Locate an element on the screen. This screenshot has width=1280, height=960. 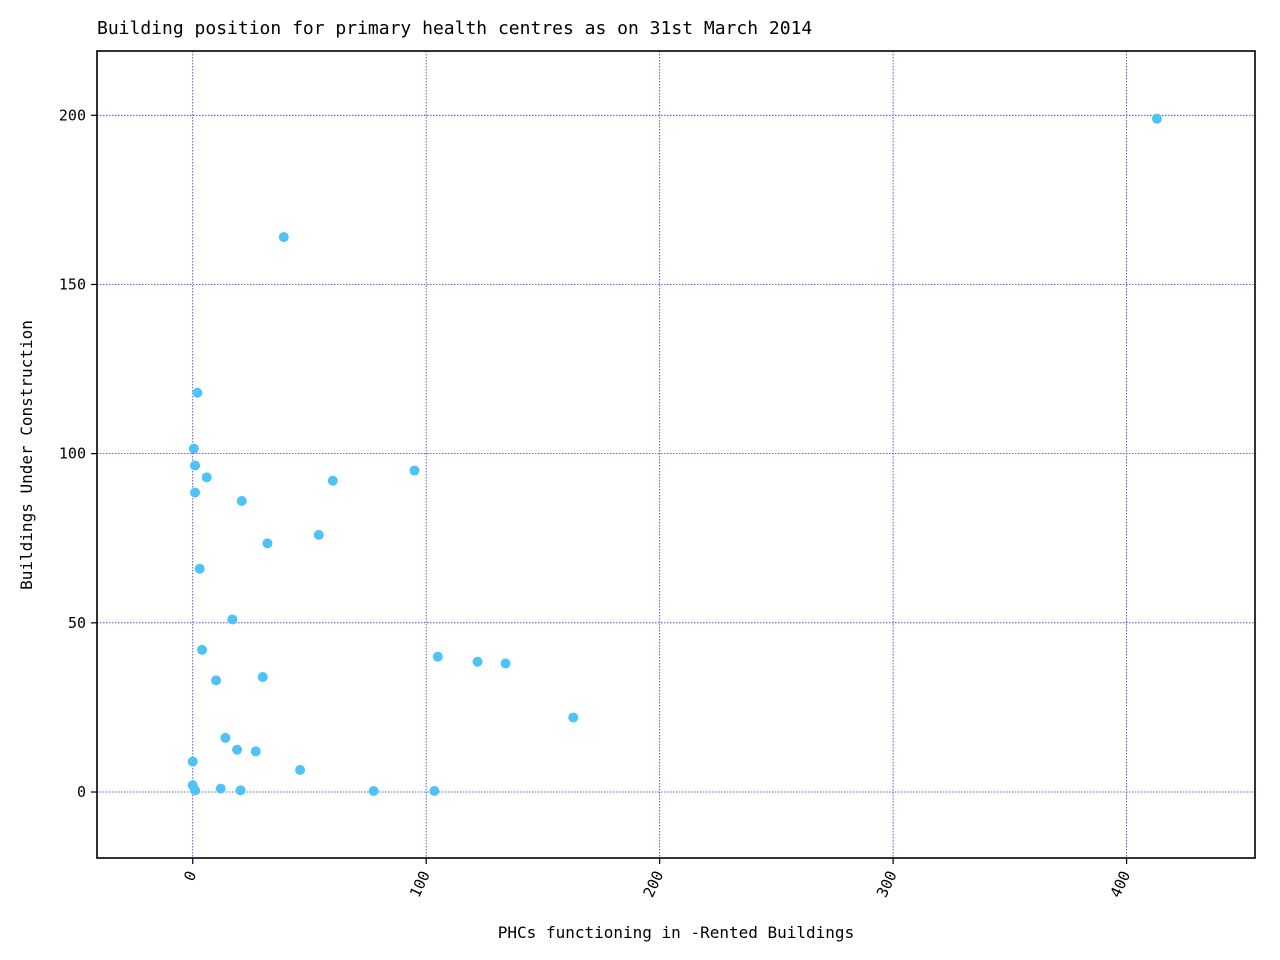
x-tick-label: 300 is located at coordinates (887, 884).